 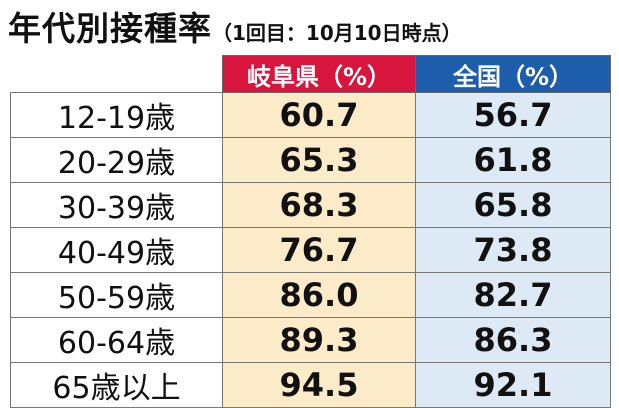 I want to click on header-row: 岐阜県（%） 全国（%）, so click(x=310, y=74).